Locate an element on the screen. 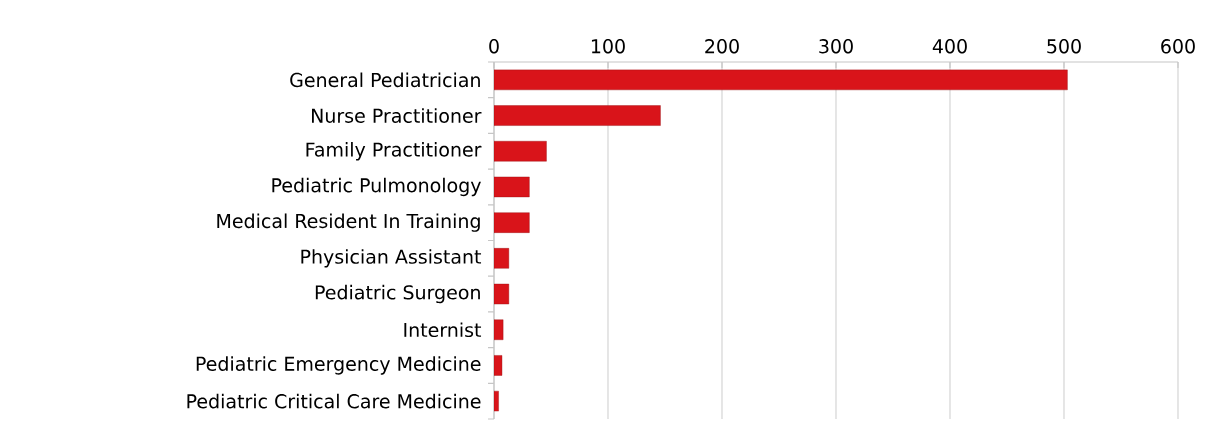  y-tick-label: General Pediatrician is located at coordinates (385, 80).